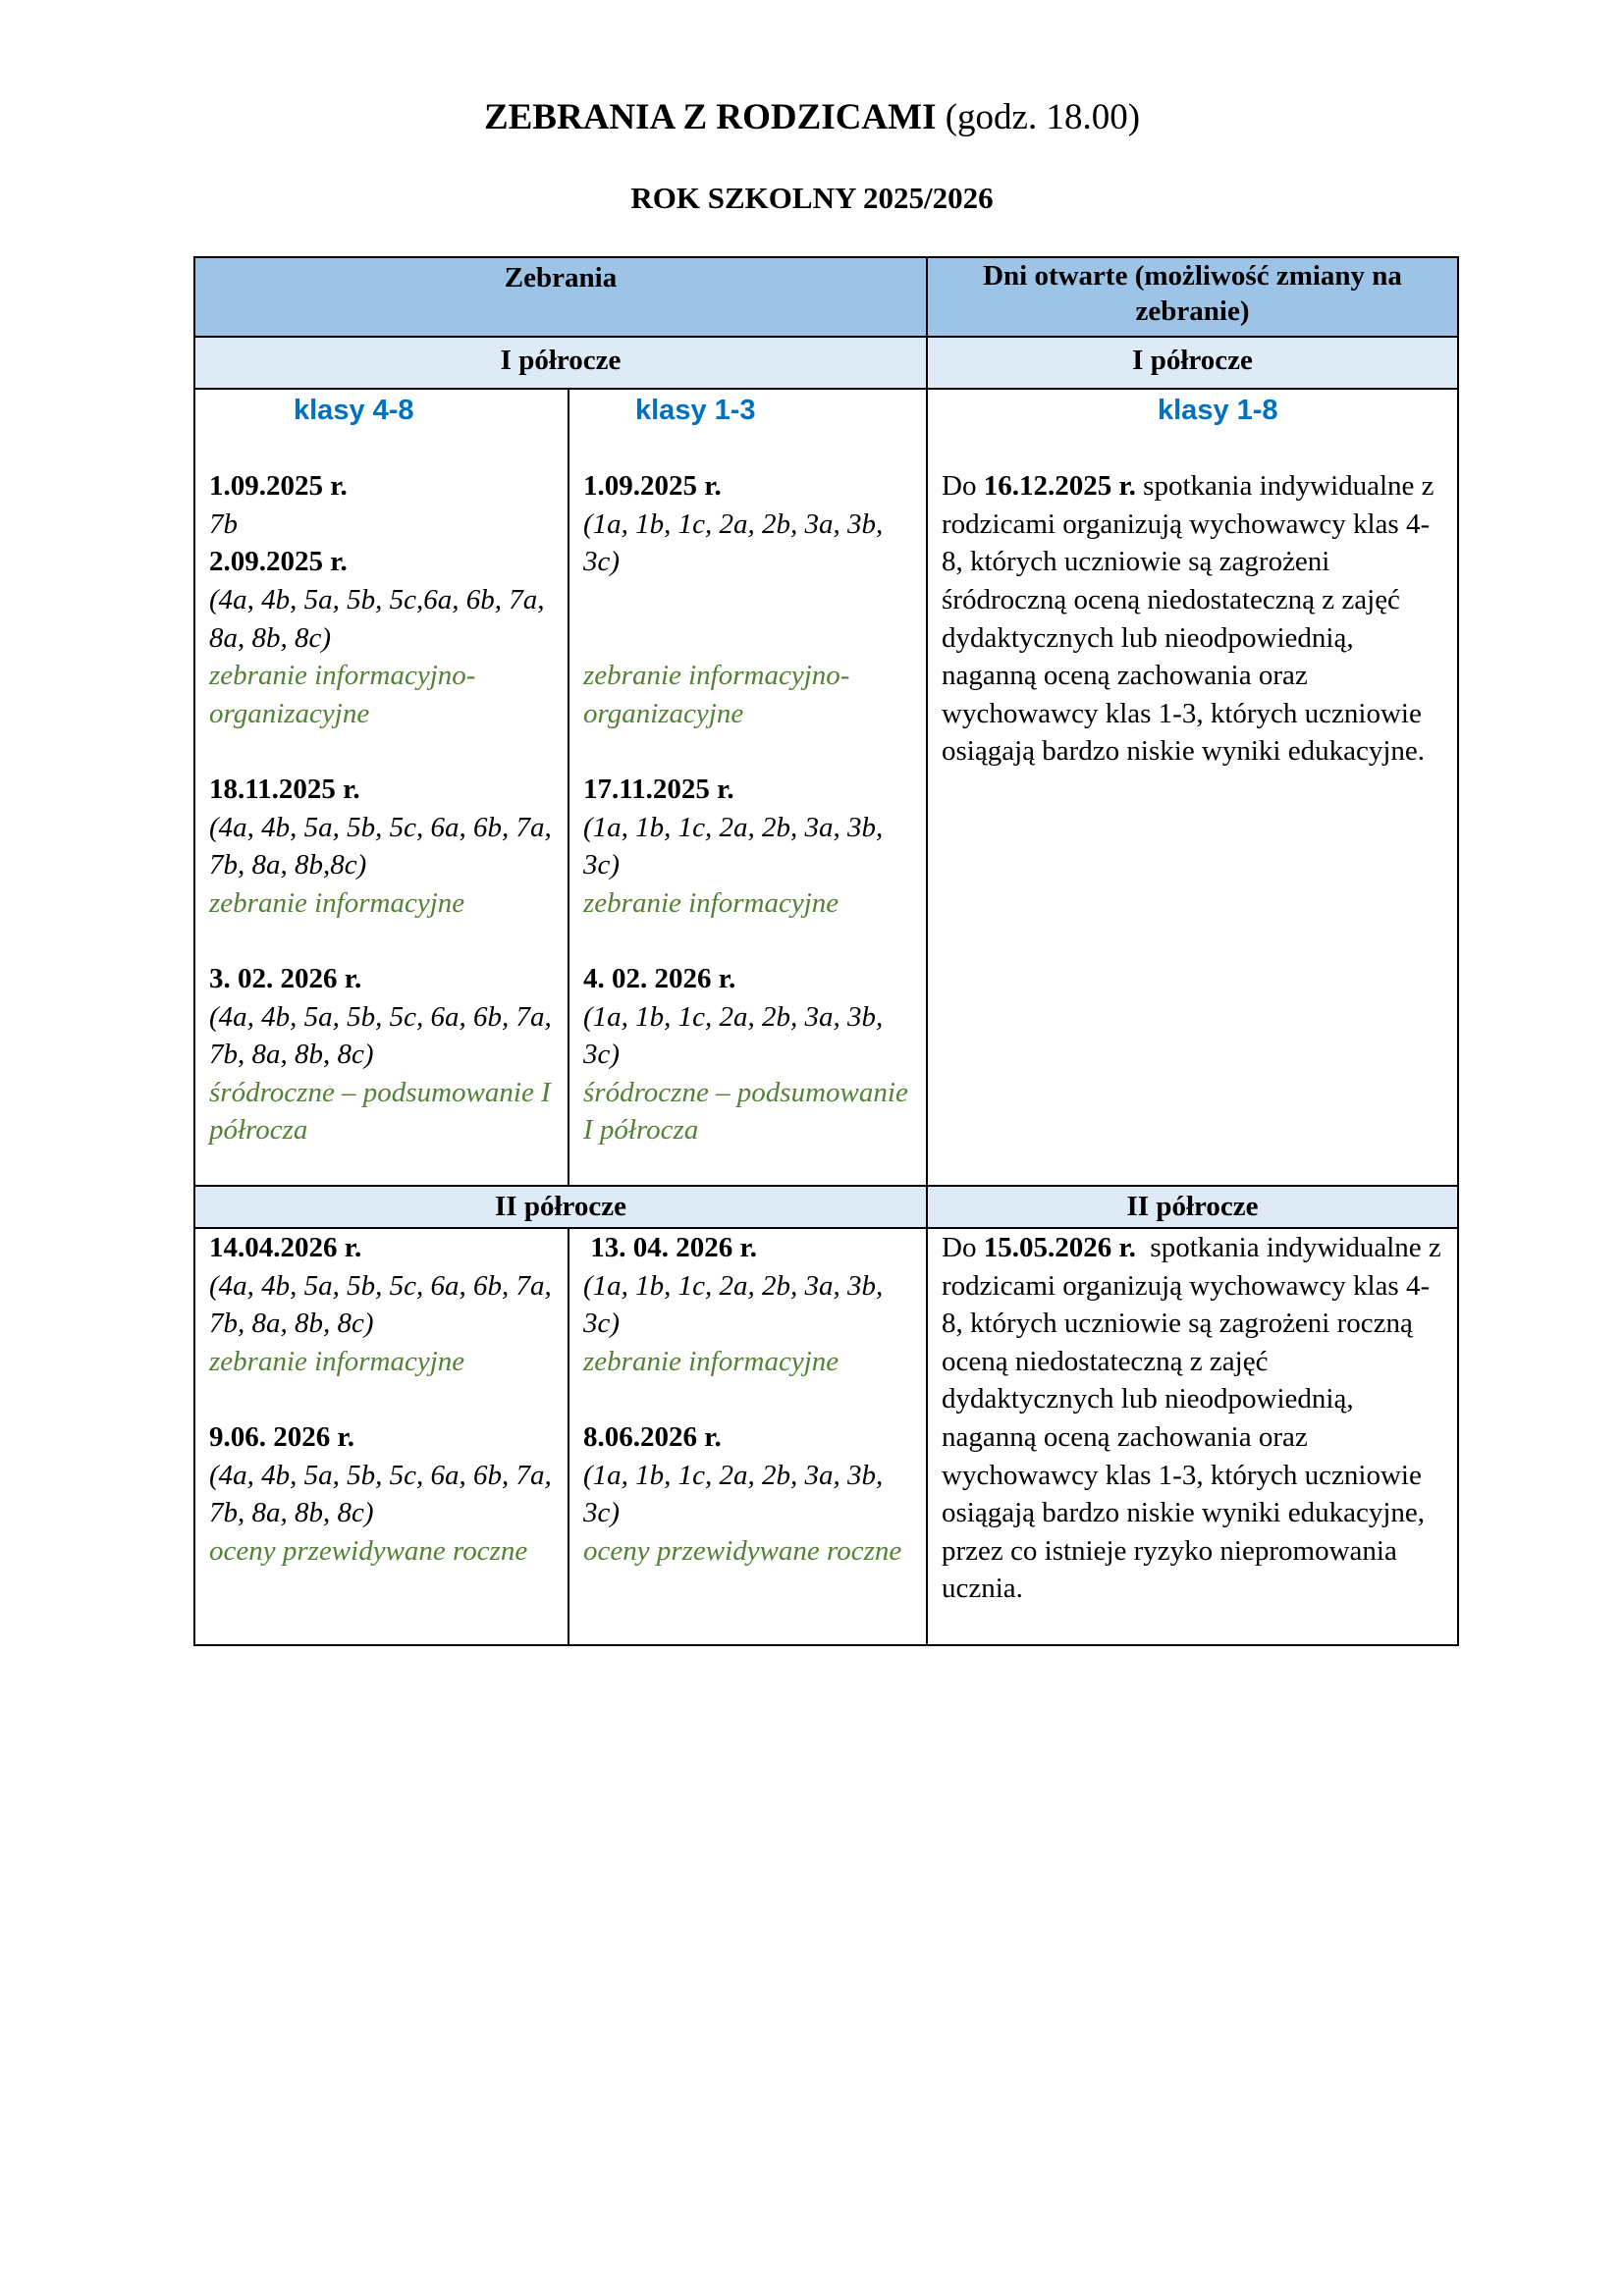  What do you see at coordinates (284, 789) in the screenshot?
I see `meeting-date: 18.11.2025 r.` at bounding box center [284, 789].